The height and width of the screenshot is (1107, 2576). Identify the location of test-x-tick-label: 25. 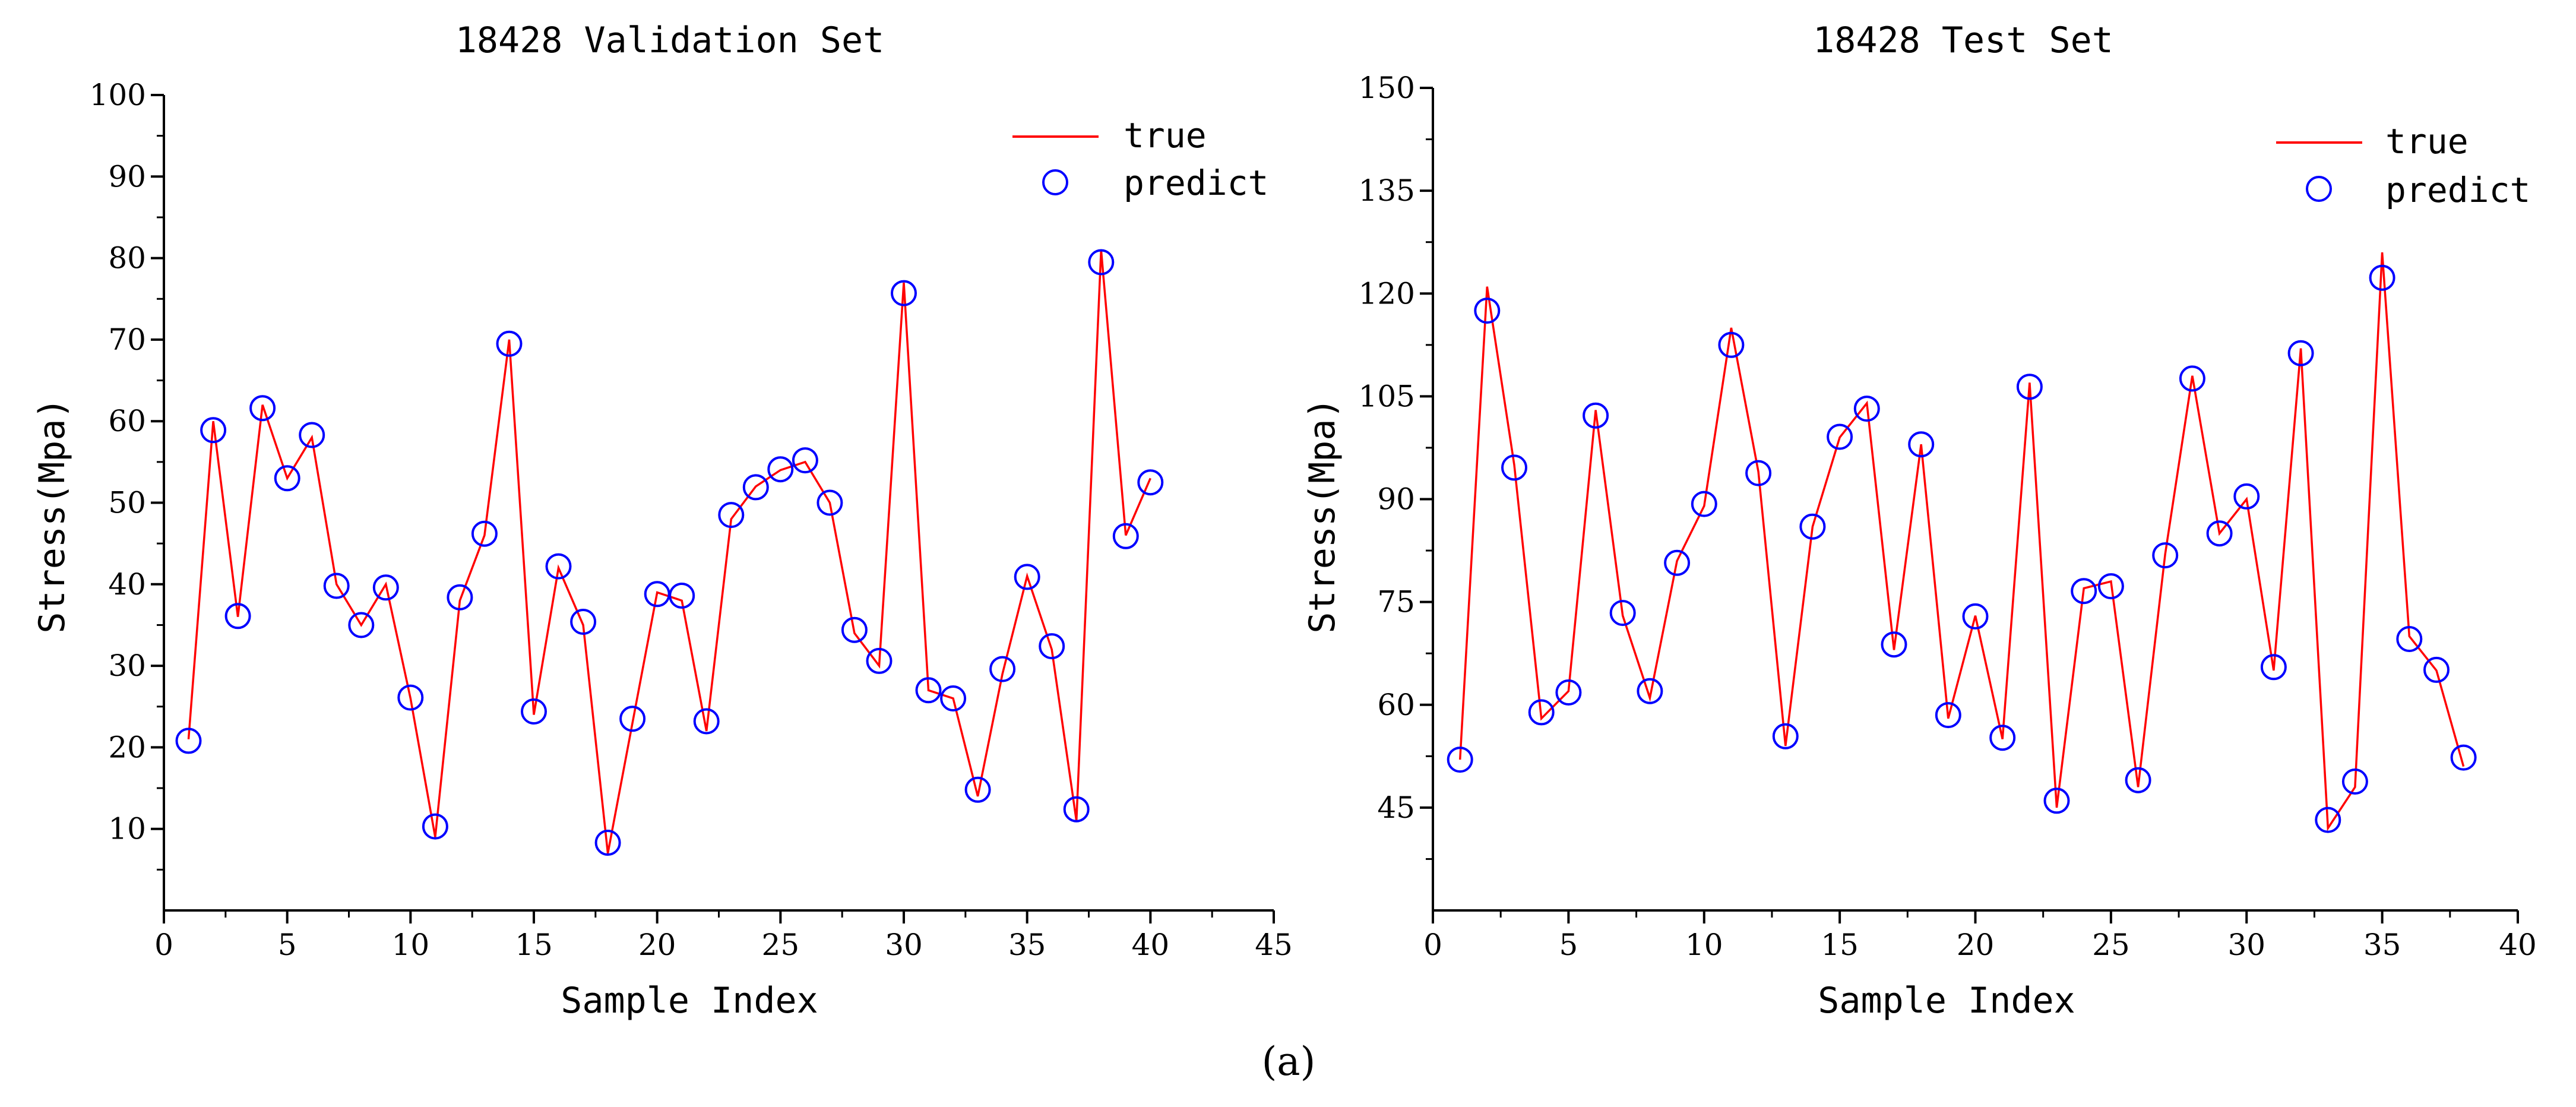
(2111, 945).